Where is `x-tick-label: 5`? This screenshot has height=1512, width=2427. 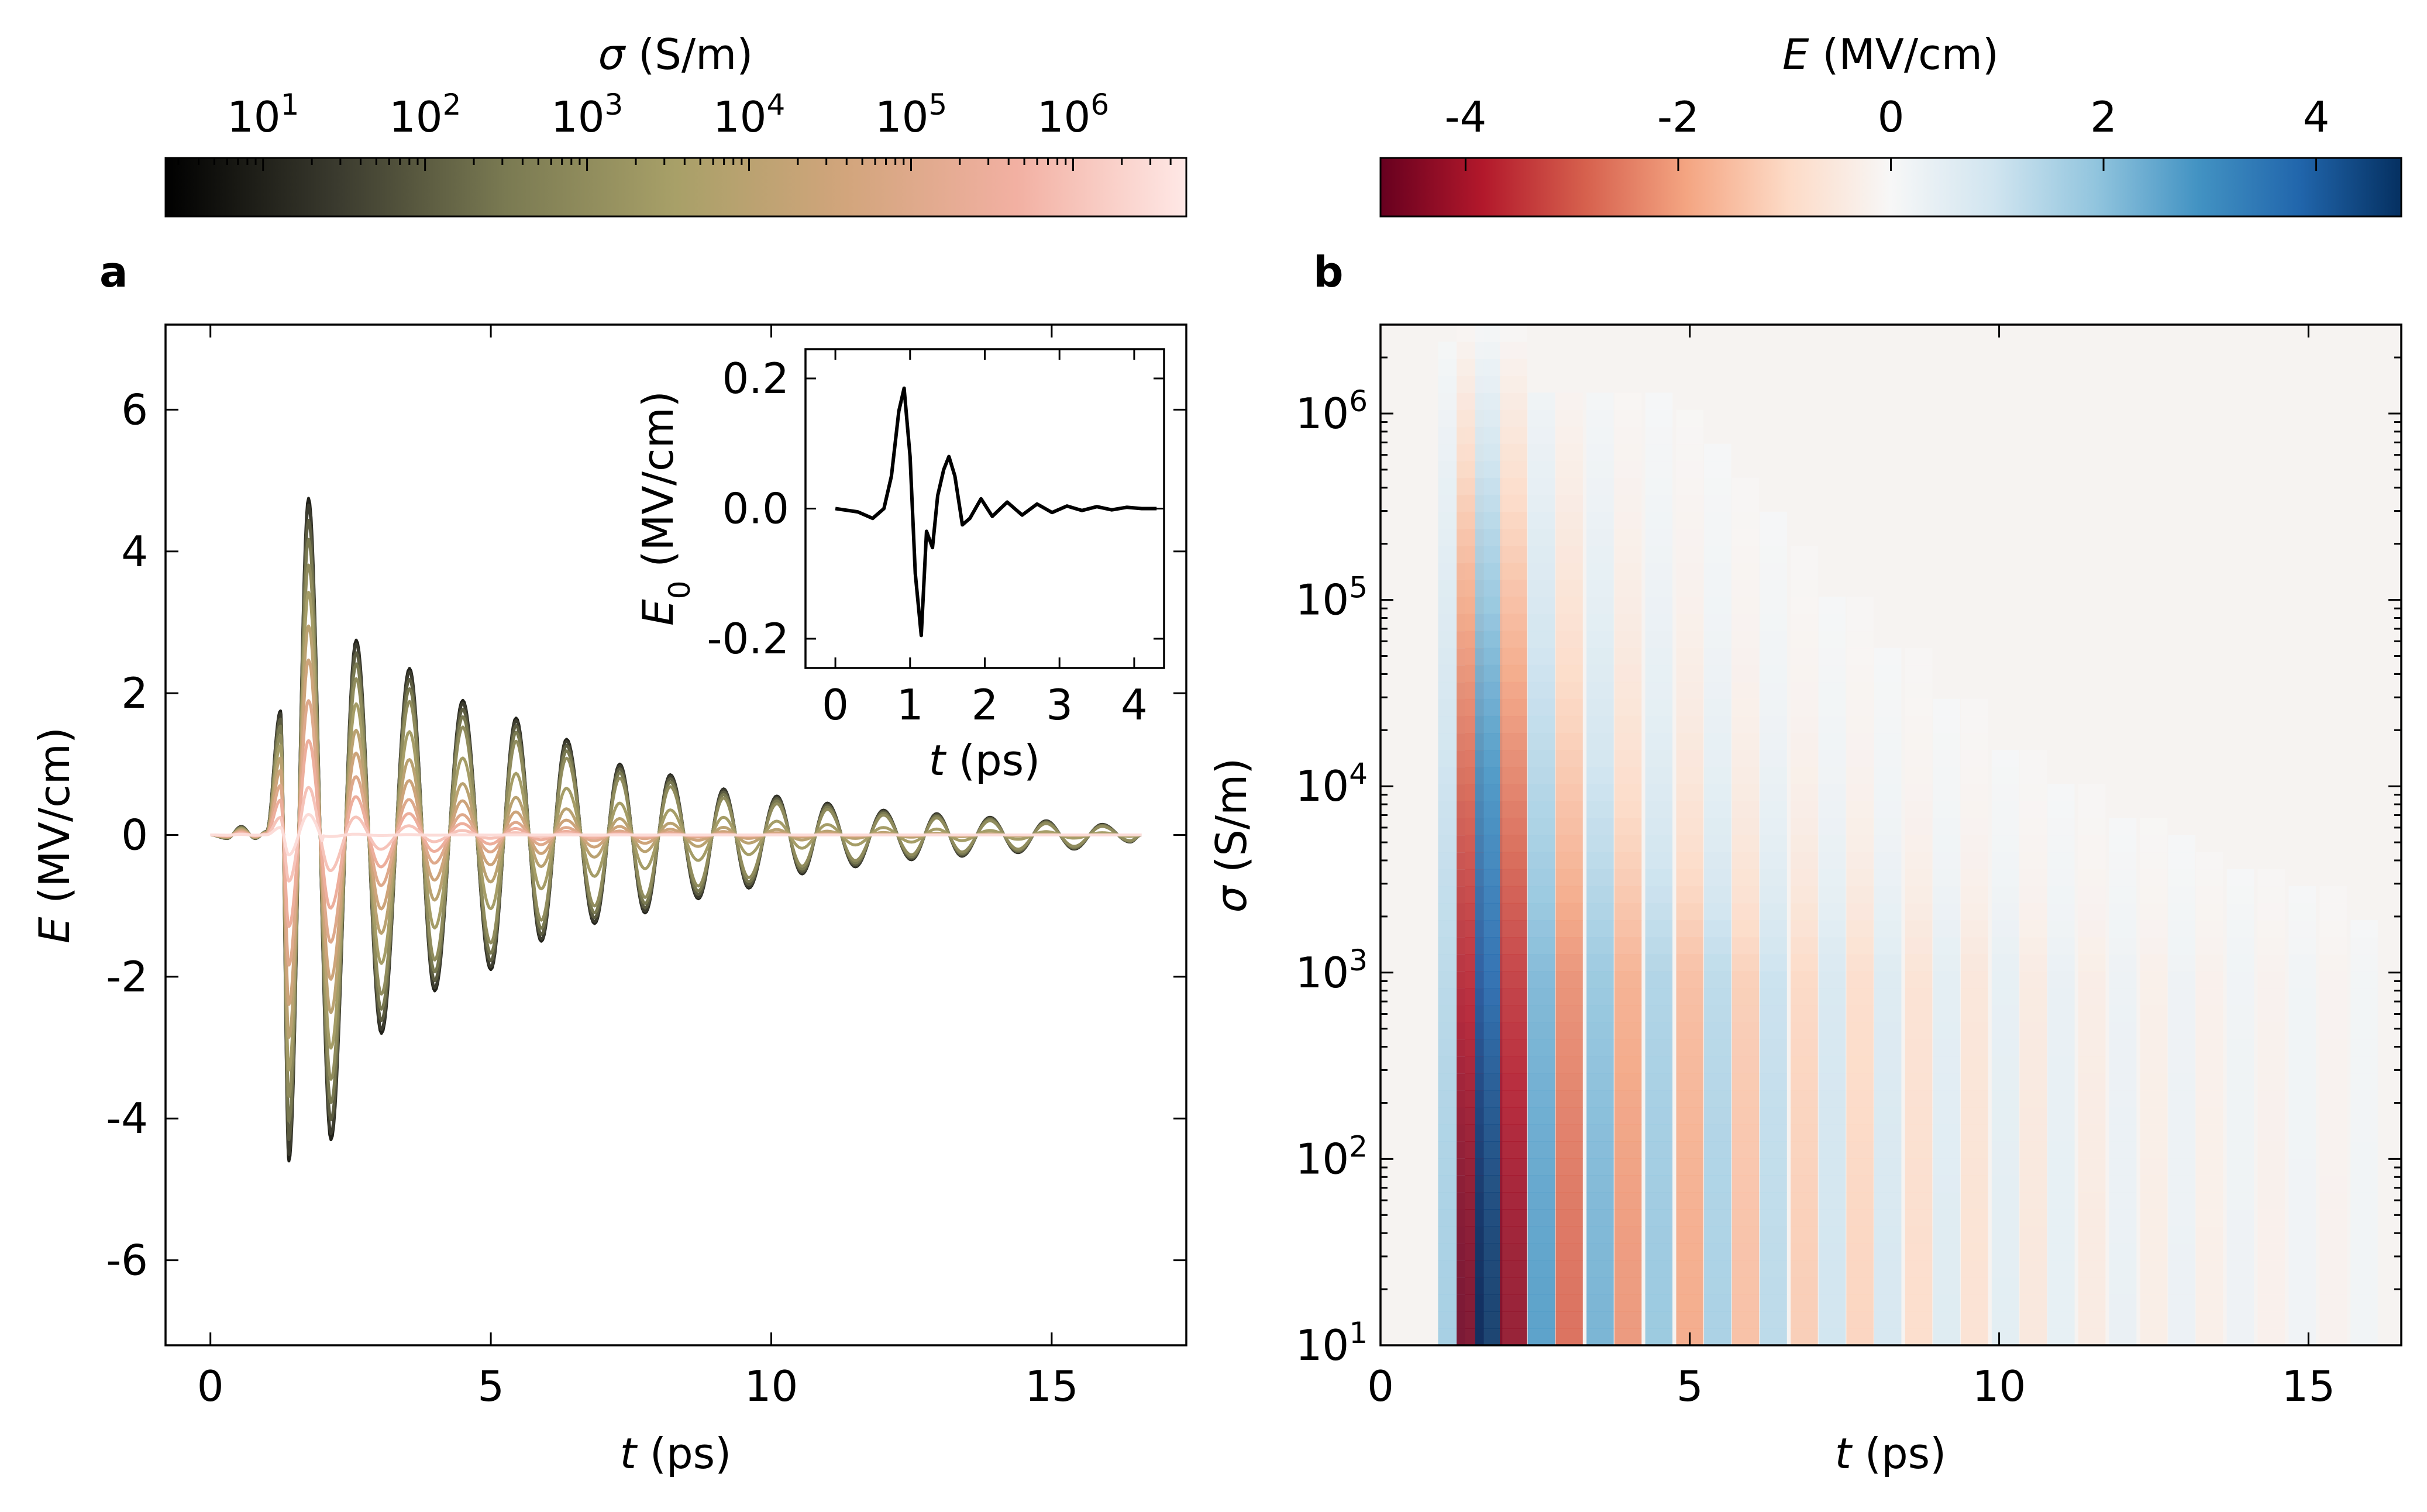
x-tick-label: 5 is located at coordinates (1690, 1386).